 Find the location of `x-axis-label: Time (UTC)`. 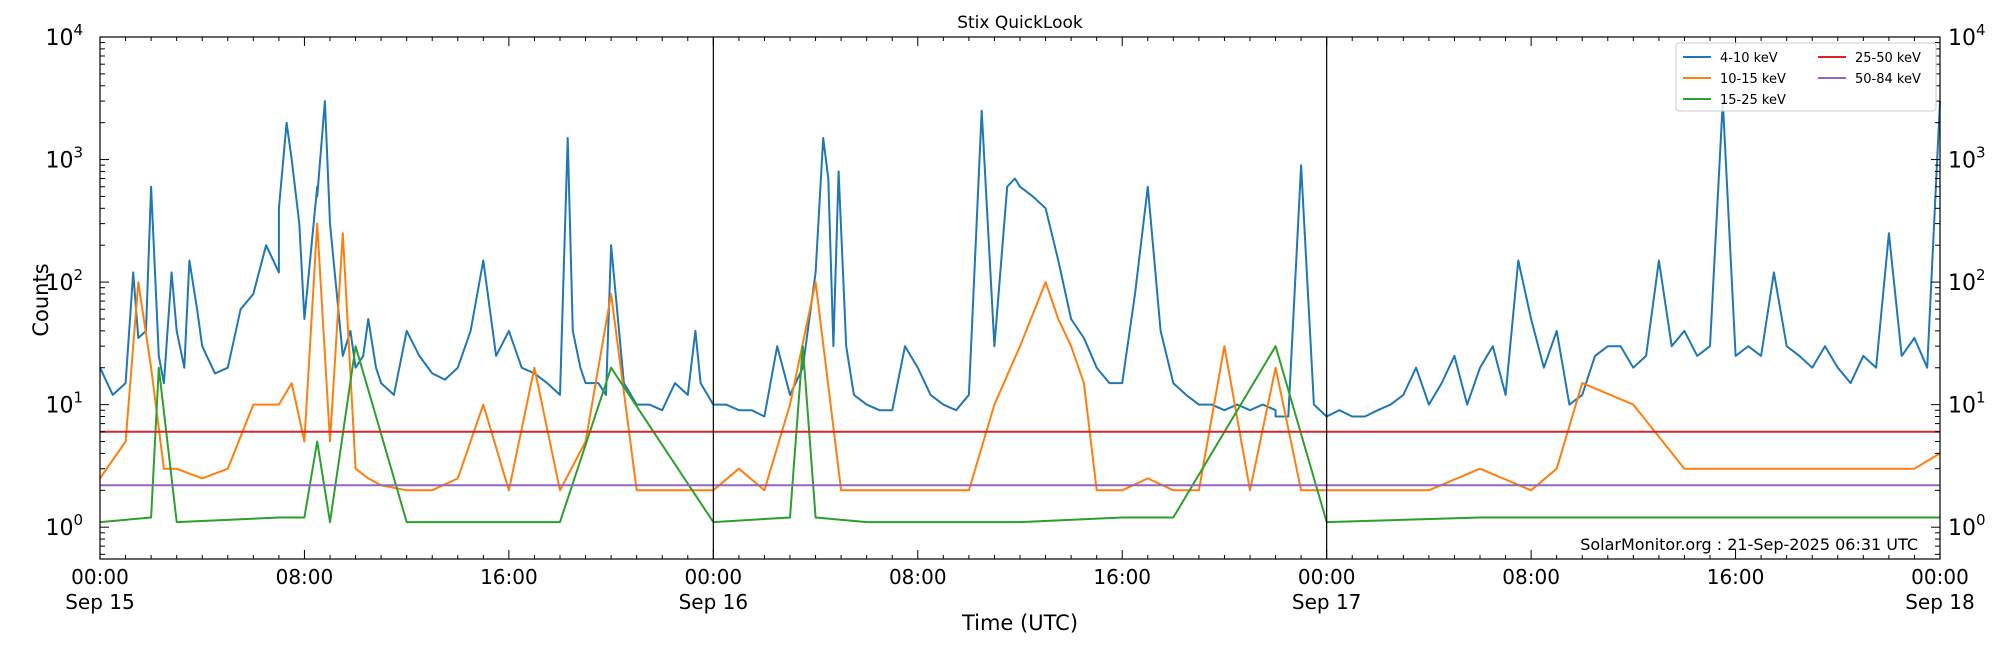

x-axis-label: Time (UTC) is located at coordinates (1019, 623).